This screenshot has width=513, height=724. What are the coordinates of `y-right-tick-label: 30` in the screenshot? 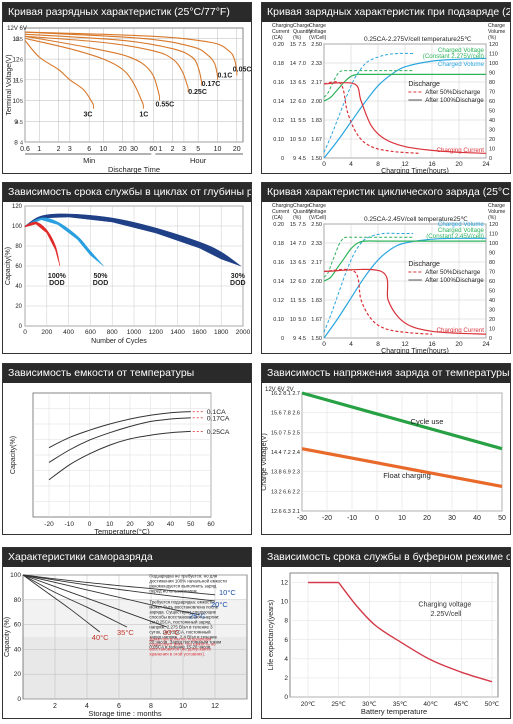 It's located at (492, 131).